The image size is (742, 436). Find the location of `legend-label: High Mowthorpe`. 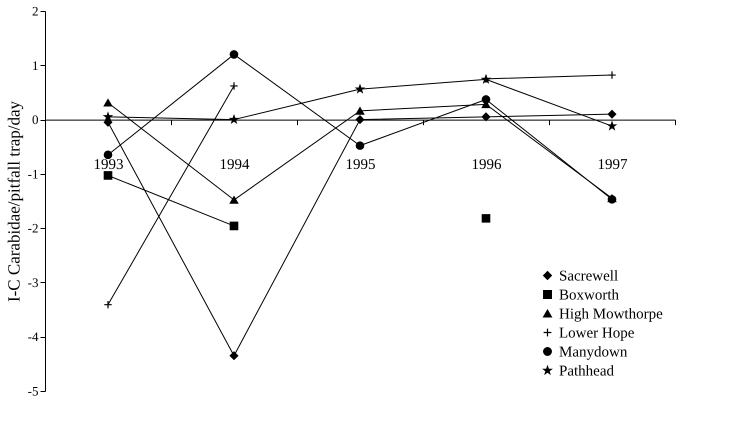

legend-label: High Mowthorpe is located at coordinates (611, 314).